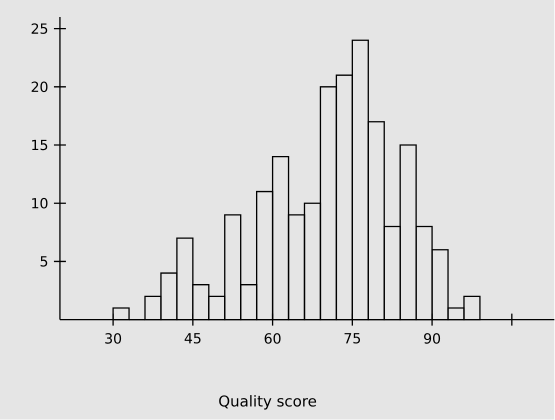 This screenshot has width=555, height=420. I want to click on x-axis-title: Quality score, so click(267, 402).